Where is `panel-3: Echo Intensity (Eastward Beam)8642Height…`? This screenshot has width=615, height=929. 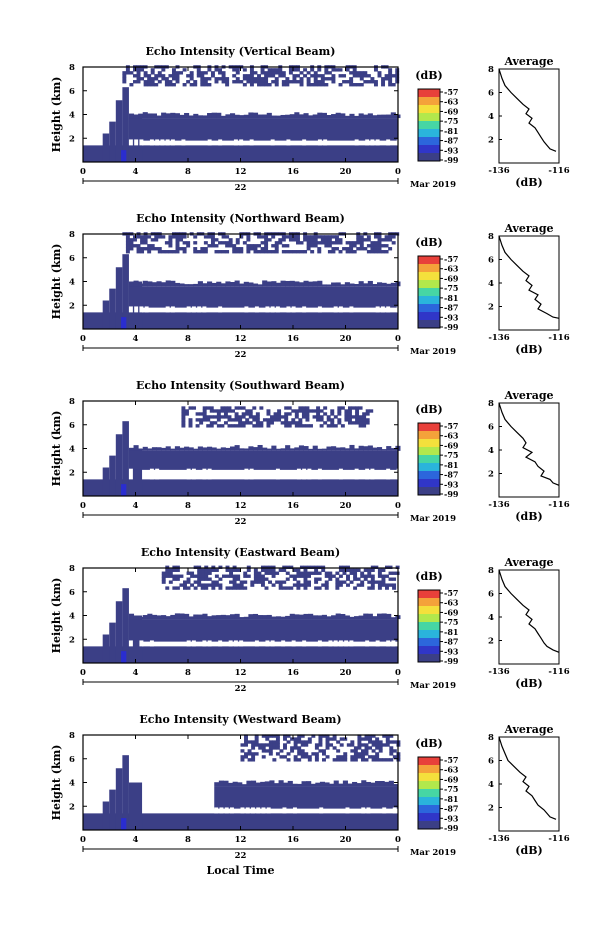
panel-3: Echo Intensity (Eastward Beam)8642Height… is located at coordinates (310, 620).